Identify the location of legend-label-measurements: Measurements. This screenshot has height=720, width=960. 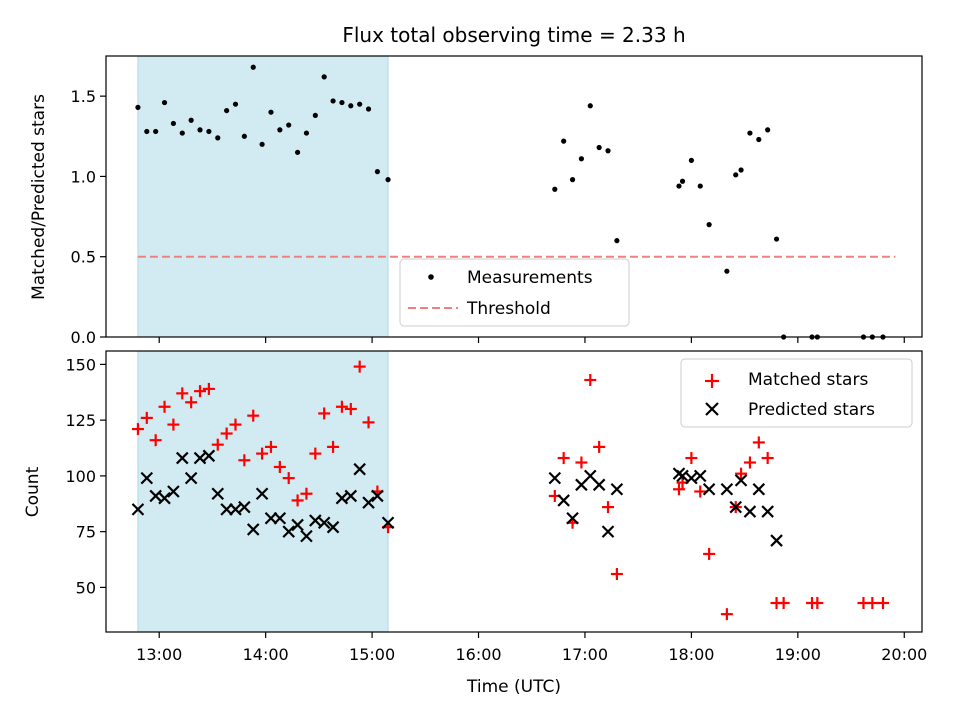
(530, 278).